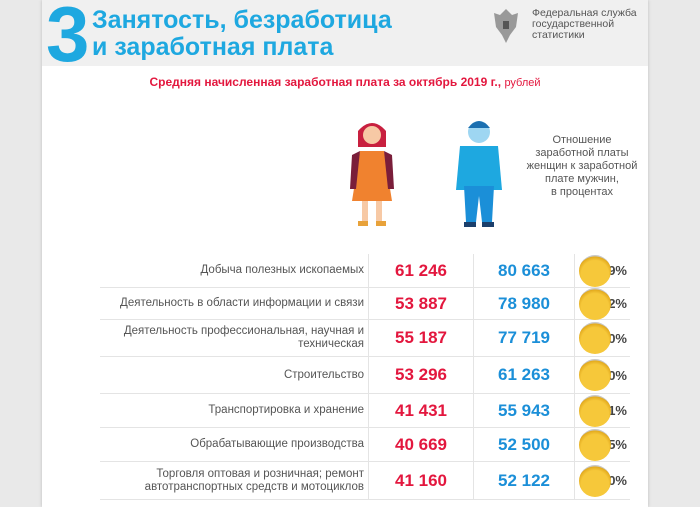  What do you see at coordinates (524, 338) in the screenshot?
I see `men-salary: 77 719` at bounding box center [524, 338].